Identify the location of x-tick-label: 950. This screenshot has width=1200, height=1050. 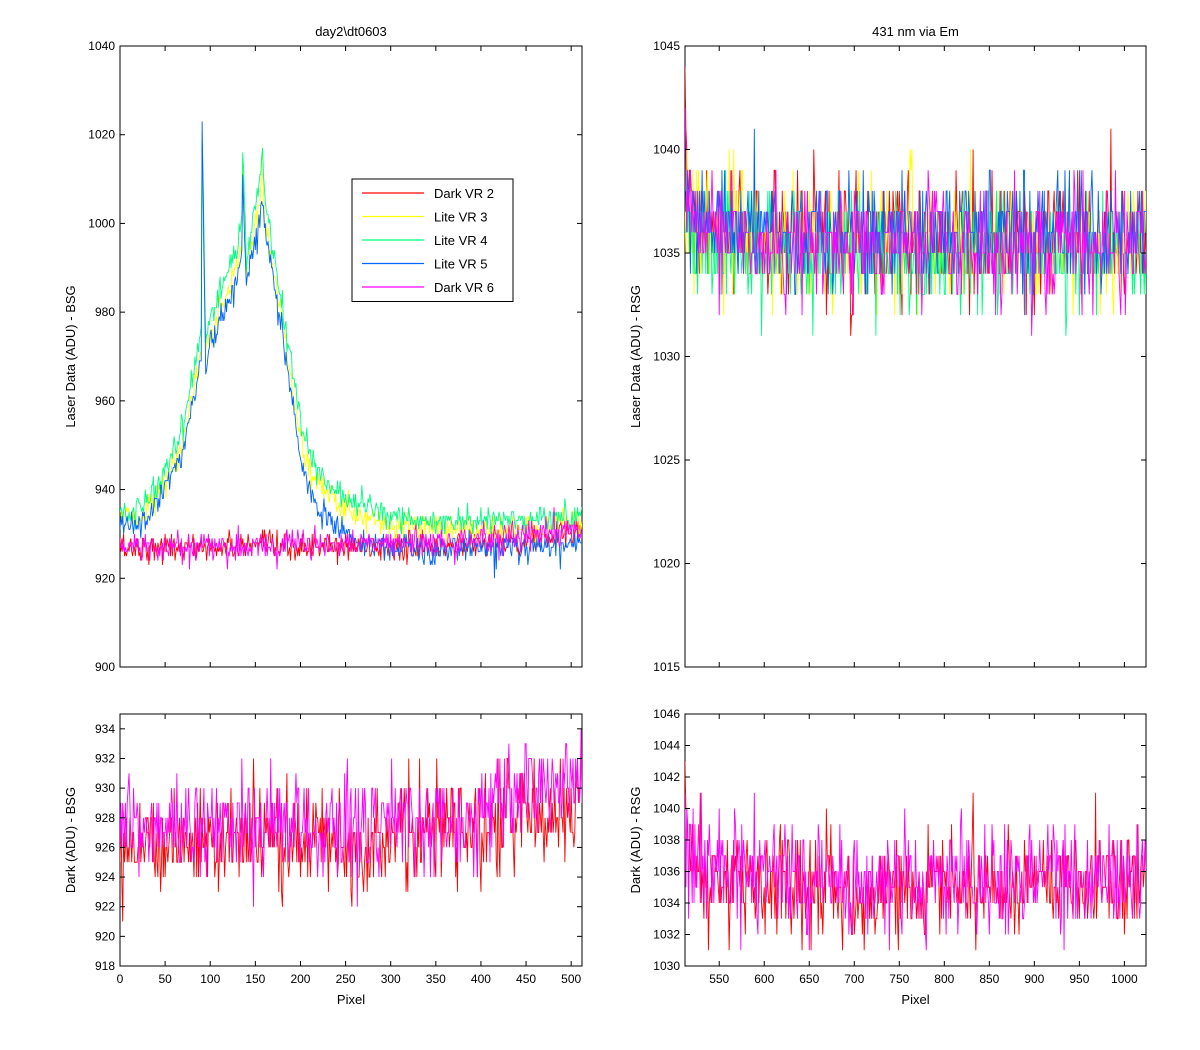
(1079, 979).